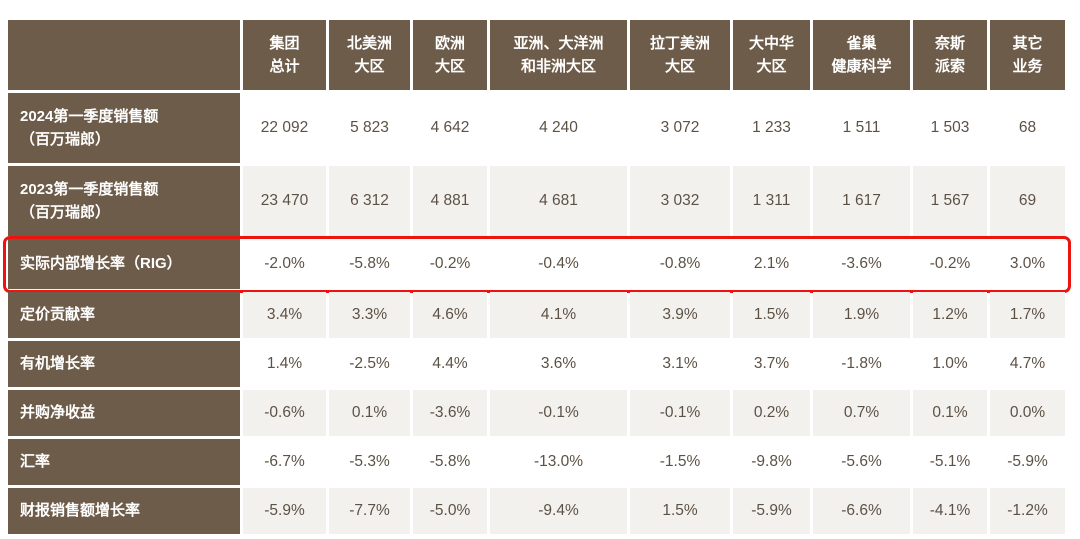  Describe the element at coordinates (1027, 55) in the screenshot. I see `column-header: 其它 业务` at that location.